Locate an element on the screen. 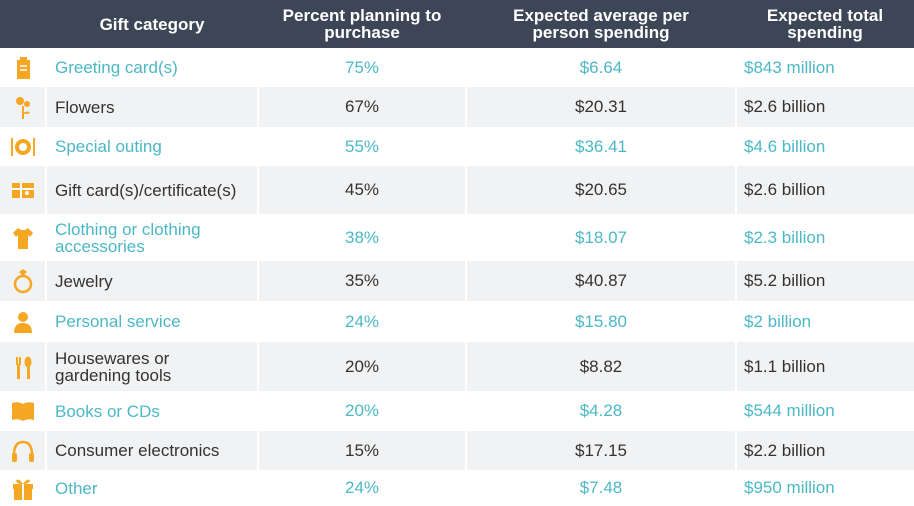  average-spending-cell: $40.87 is located at coordinates (601, 280).